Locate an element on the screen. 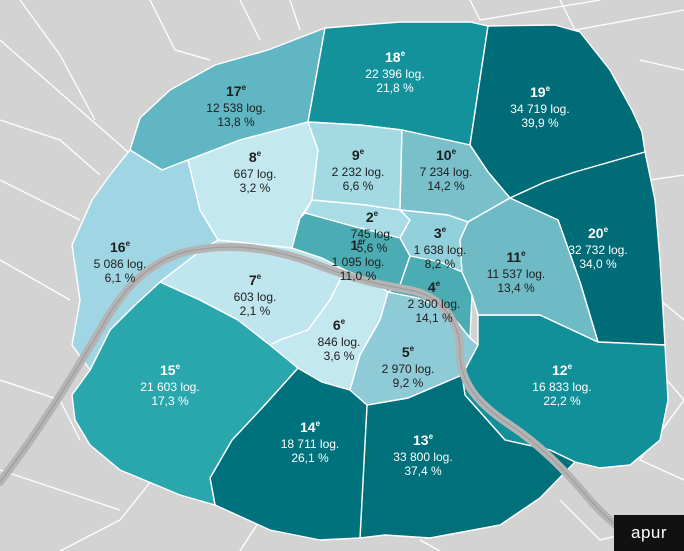  label-arrondissement-3: 3e 1 638 log.8,2 % is located at coordinates (440, 248).